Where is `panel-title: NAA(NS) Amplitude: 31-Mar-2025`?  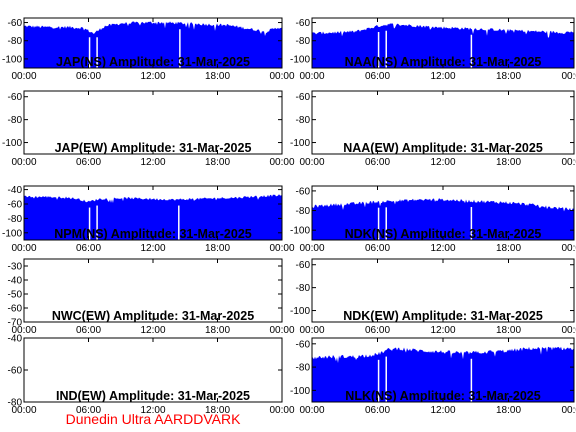
panel-title: NAA(NS) Amplitude: 31-Mar-2025 is located at coordinates (443, 62).